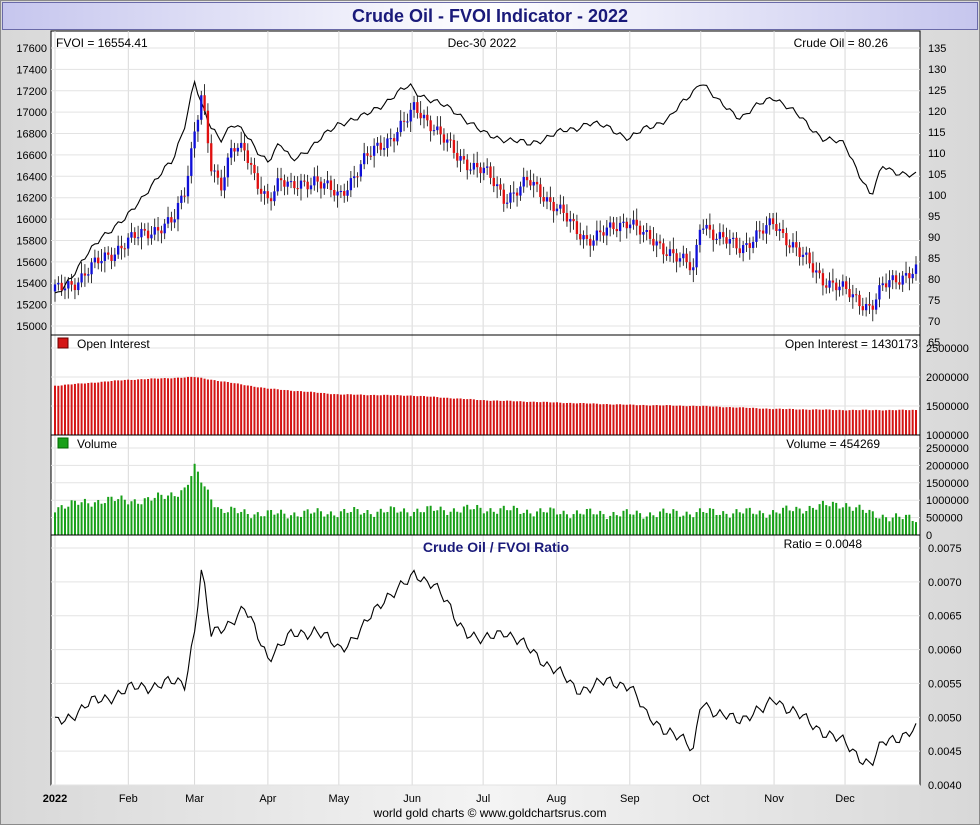 The height and width of the screenshot is (825, 980). I want to click on volume-tick-label: 2500000, so click(947, 449).